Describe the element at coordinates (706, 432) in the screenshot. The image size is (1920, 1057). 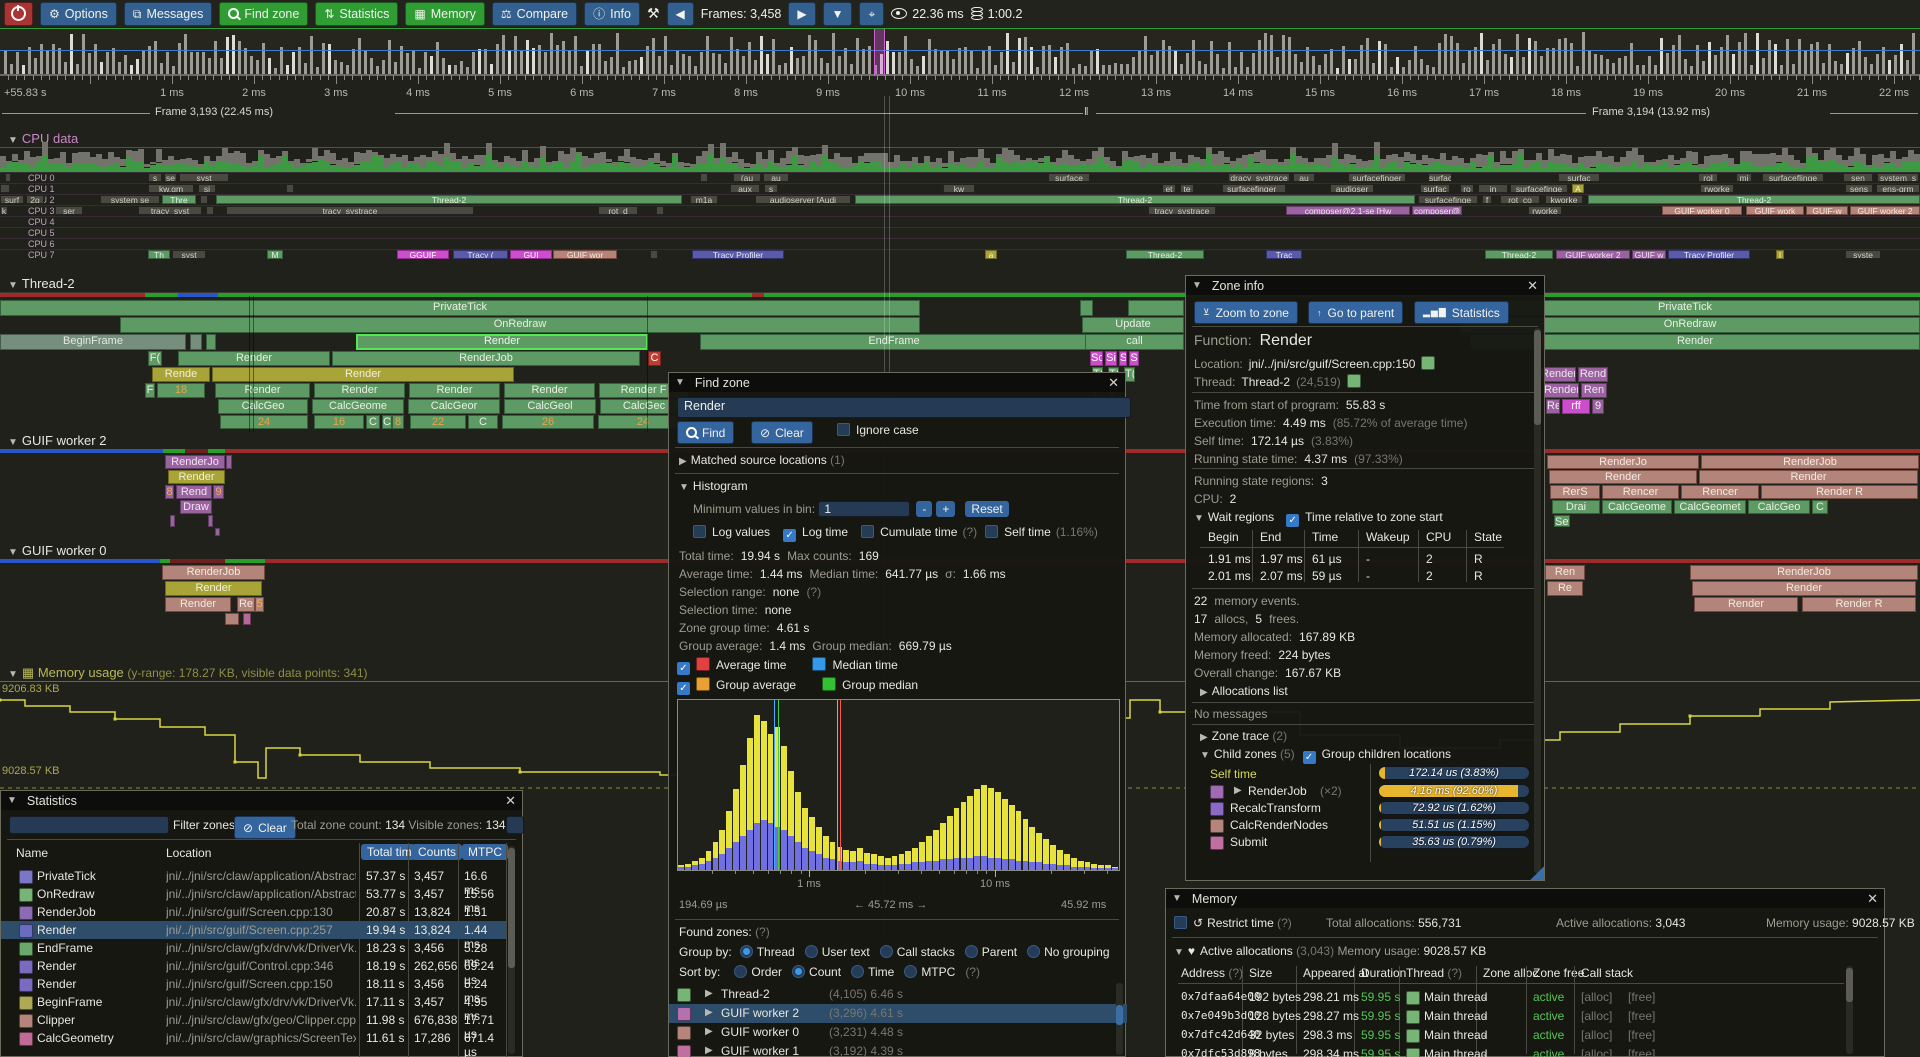
I see `find-button: Find` at that location.